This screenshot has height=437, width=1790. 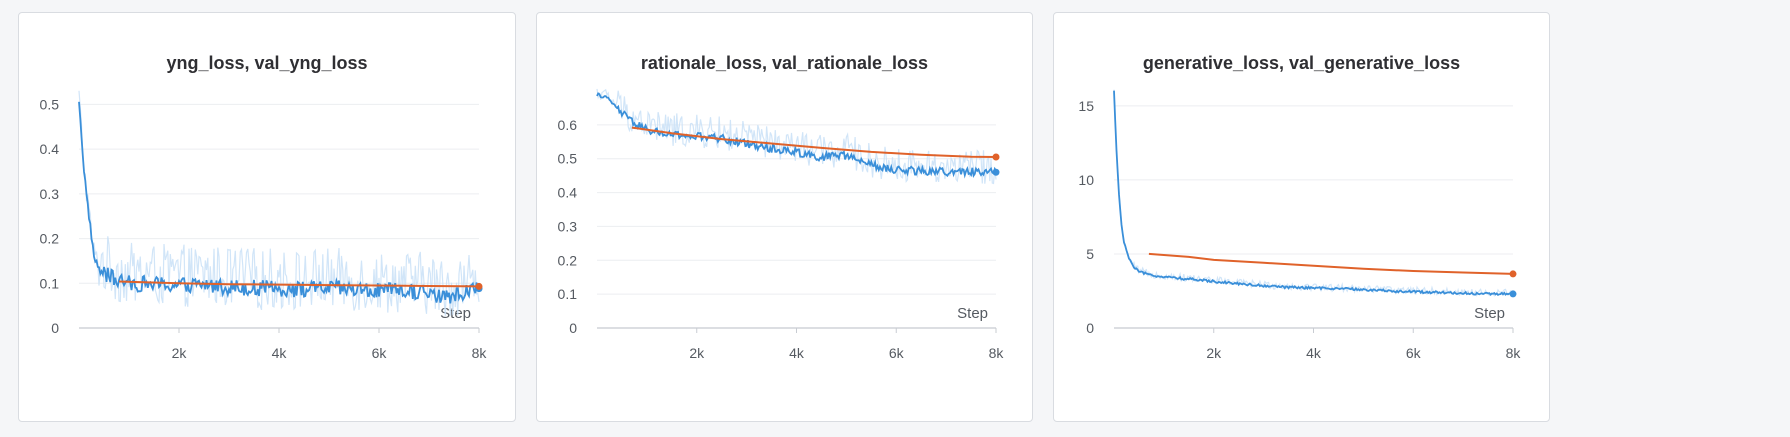 I want to click on chart-title: generative_loss, val_generative_loss, so click(x=1301, y=63).